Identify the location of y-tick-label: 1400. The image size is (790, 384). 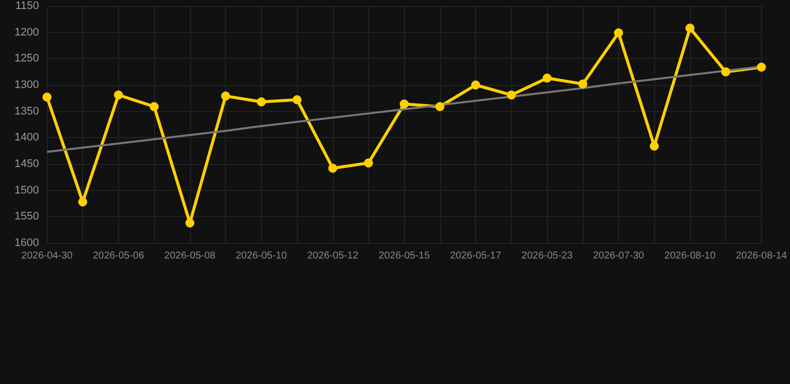
(26, 138).